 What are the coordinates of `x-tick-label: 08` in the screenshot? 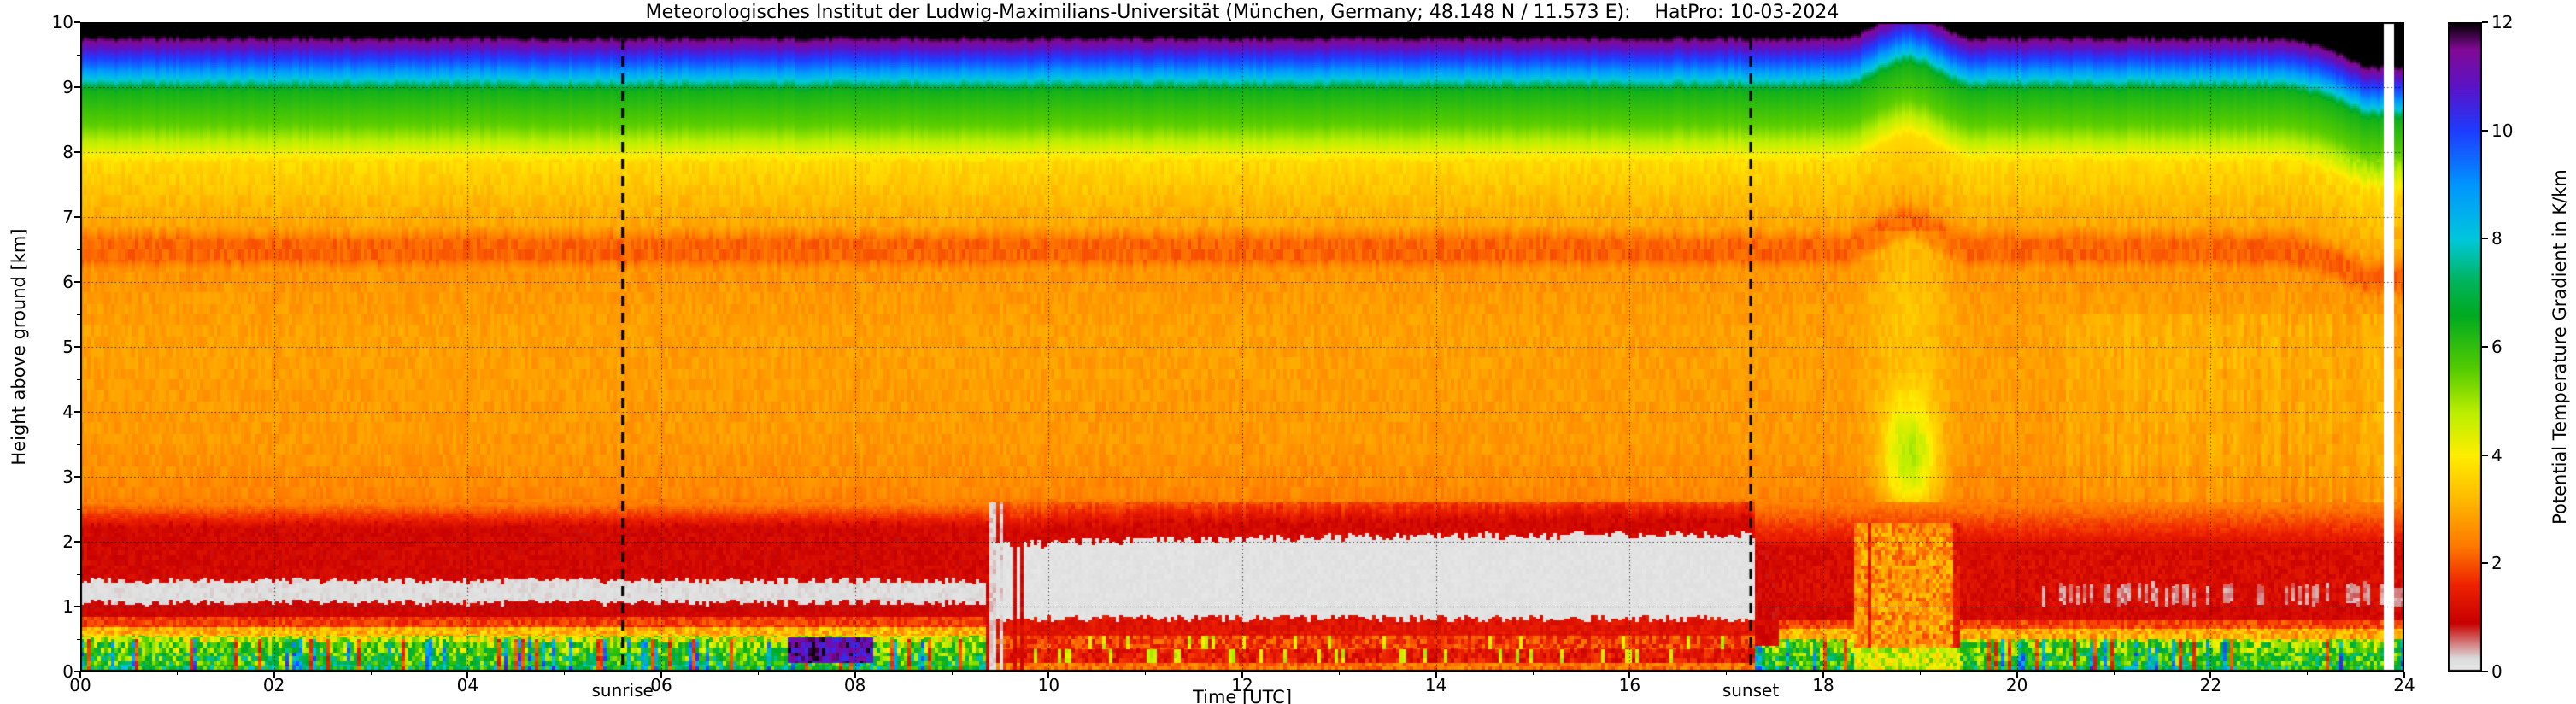 It's located at (854, 685).